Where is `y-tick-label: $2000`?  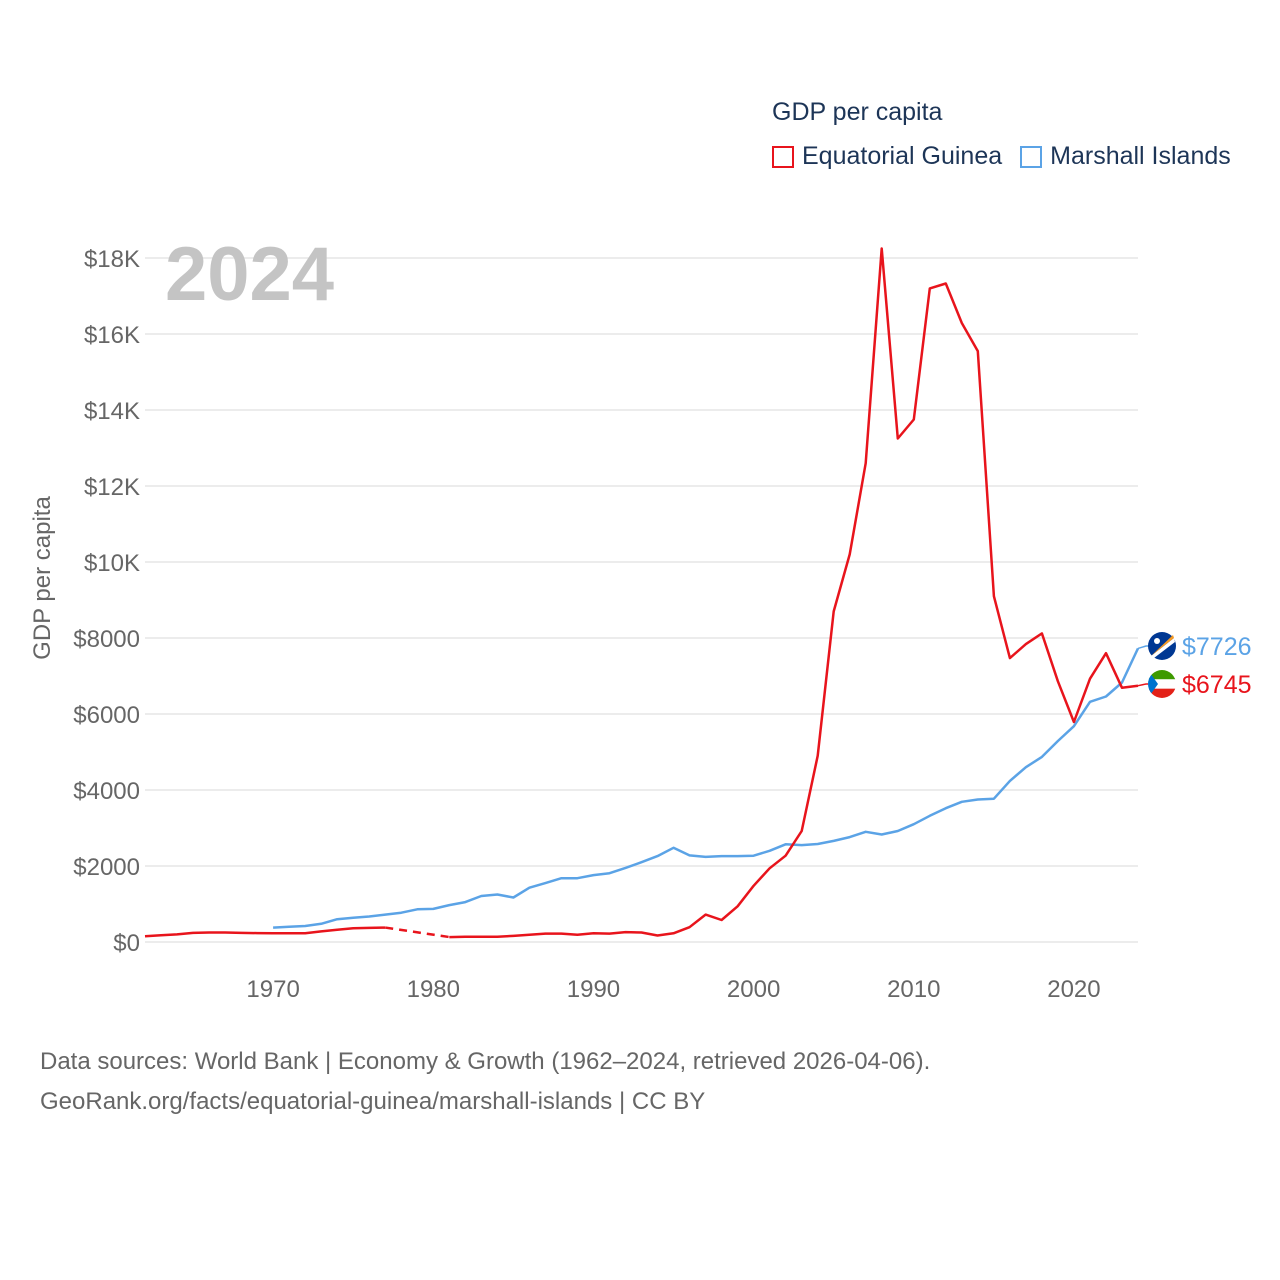 y-tick-label: $2000 is located at coordinates (106, 867).